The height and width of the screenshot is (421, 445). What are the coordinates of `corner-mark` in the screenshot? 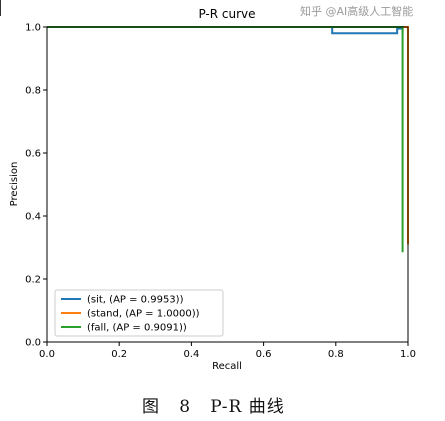 It's located at (0, 8).